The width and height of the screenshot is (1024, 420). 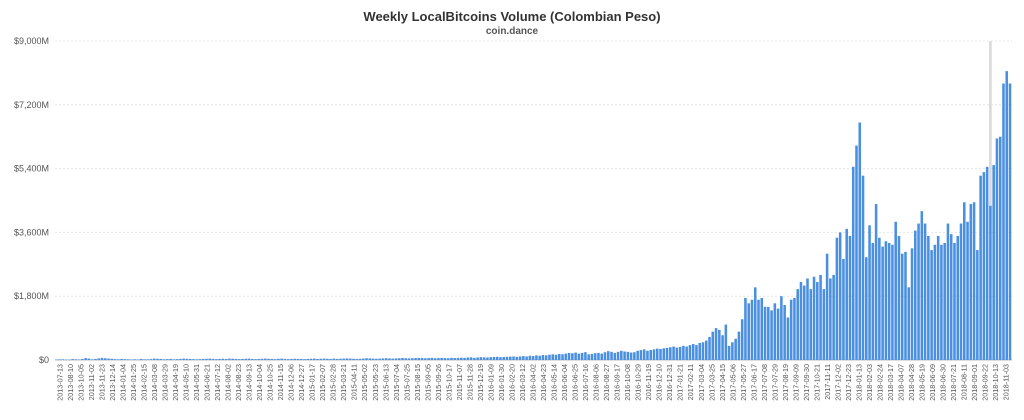 What do you see at coordinates (228, 382) in the screenshot?
I see `x-tick-label: 2014-08-02` at bounding box center [228, 382].